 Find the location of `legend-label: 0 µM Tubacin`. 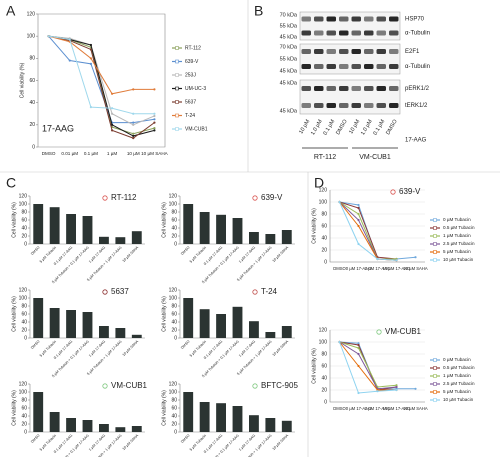

legend-label: 0 µM Tubacin is located at coordinates (457, 219).